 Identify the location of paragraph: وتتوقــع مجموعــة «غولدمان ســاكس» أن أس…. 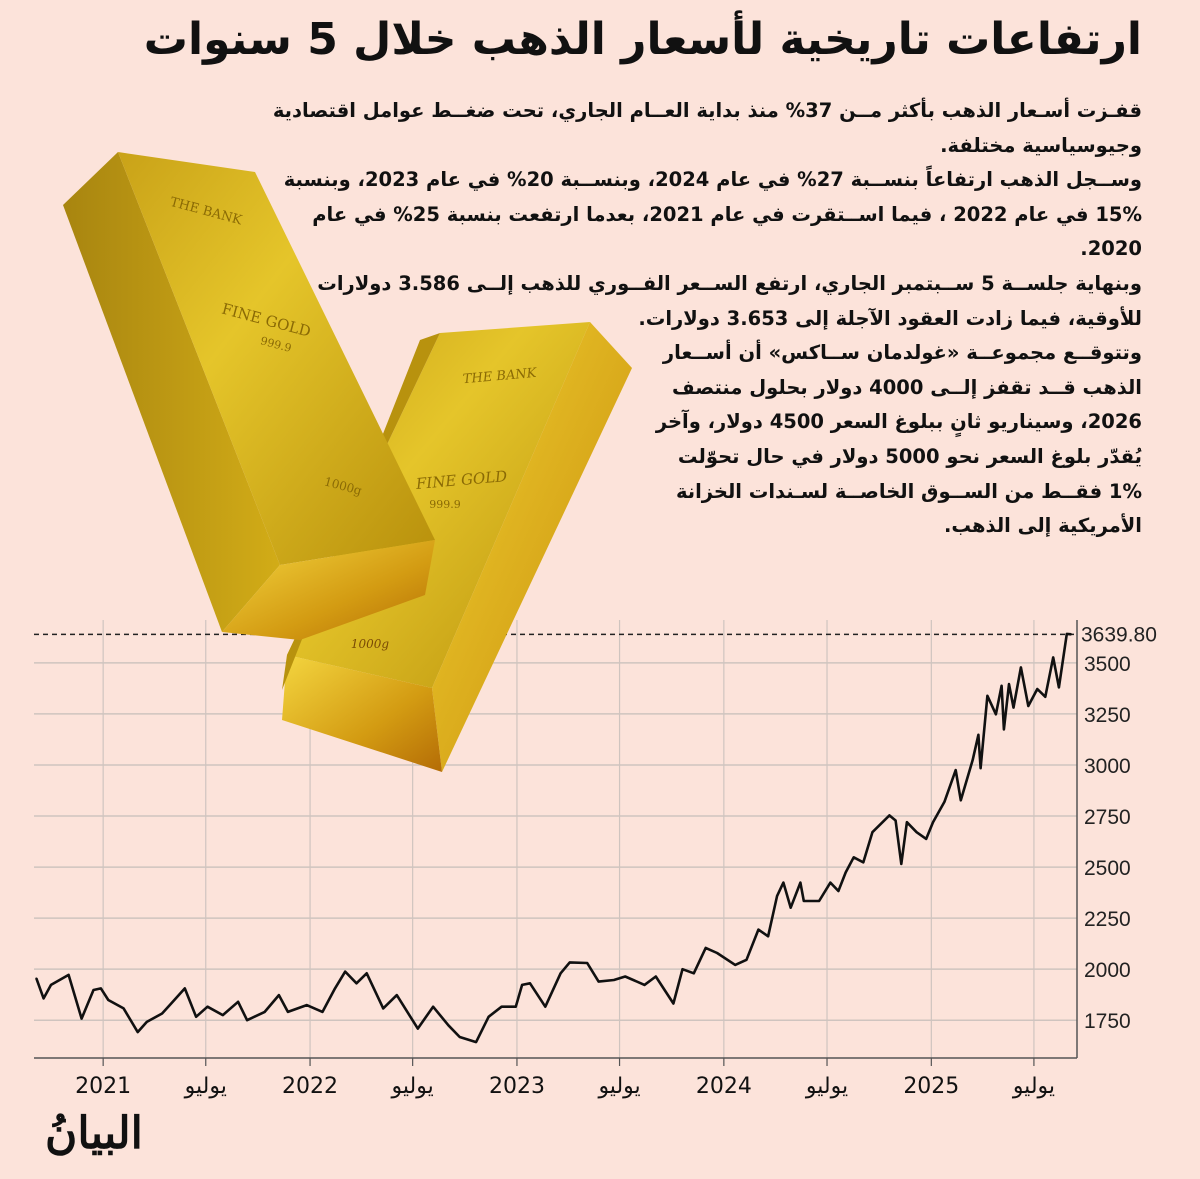
(692, 440).